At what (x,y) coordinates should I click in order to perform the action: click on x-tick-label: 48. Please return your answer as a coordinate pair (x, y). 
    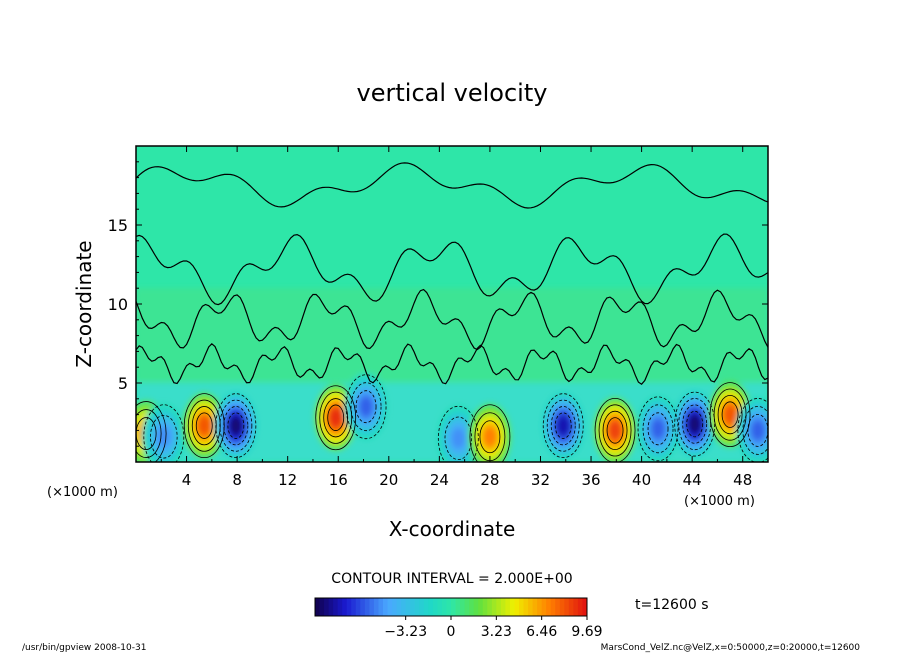
    Looking at the image, I should click on (742, 480).